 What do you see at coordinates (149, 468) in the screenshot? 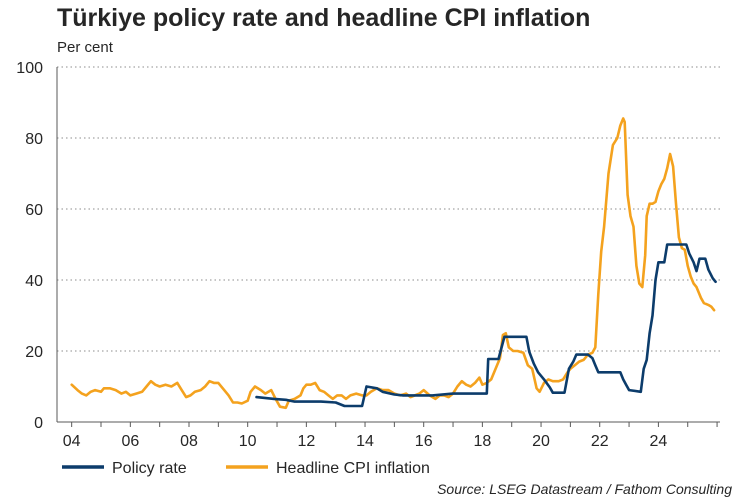
I see `legend-label-policy-rate: Policy rate` at bounding box center [149, 468].